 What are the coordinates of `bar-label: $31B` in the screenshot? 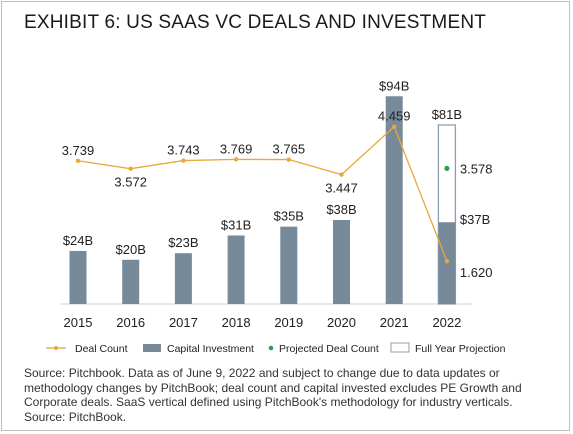 It's located at (236, 224).